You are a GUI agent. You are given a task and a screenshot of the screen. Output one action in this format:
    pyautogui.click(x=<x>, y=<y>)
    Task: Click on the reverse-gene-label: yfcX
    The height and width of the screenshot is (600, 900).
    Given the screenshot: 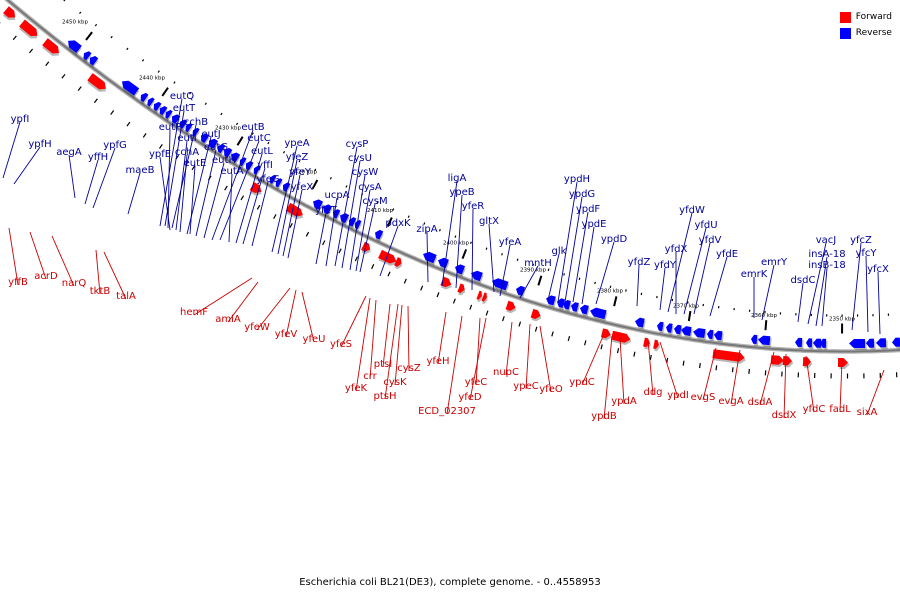 What is the action you would take?
    pyautogui.click(x=878, y=269)
    